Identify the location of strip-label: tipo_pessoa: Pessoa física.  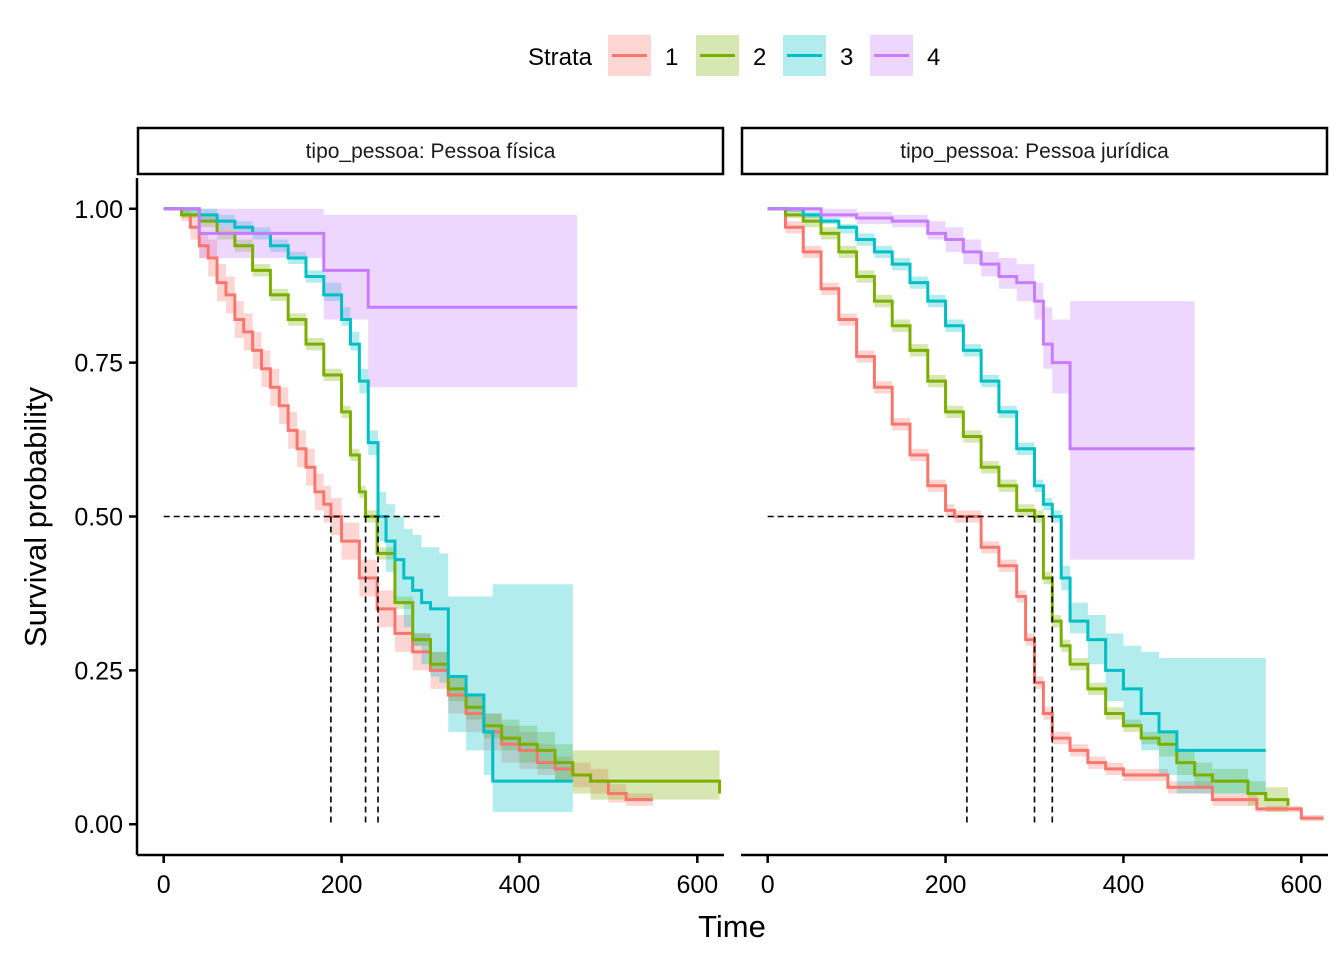
(431, 151).